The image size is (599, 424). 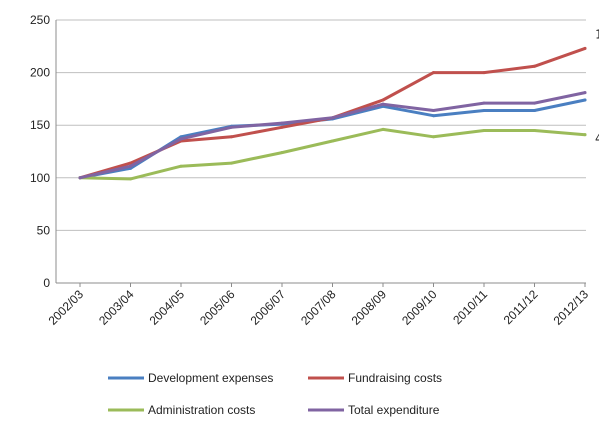 What do you see at coordinates (66, 307) in the screenshot?
I see `x-tick-label: 2002/03` at bounding box center [66, 307].